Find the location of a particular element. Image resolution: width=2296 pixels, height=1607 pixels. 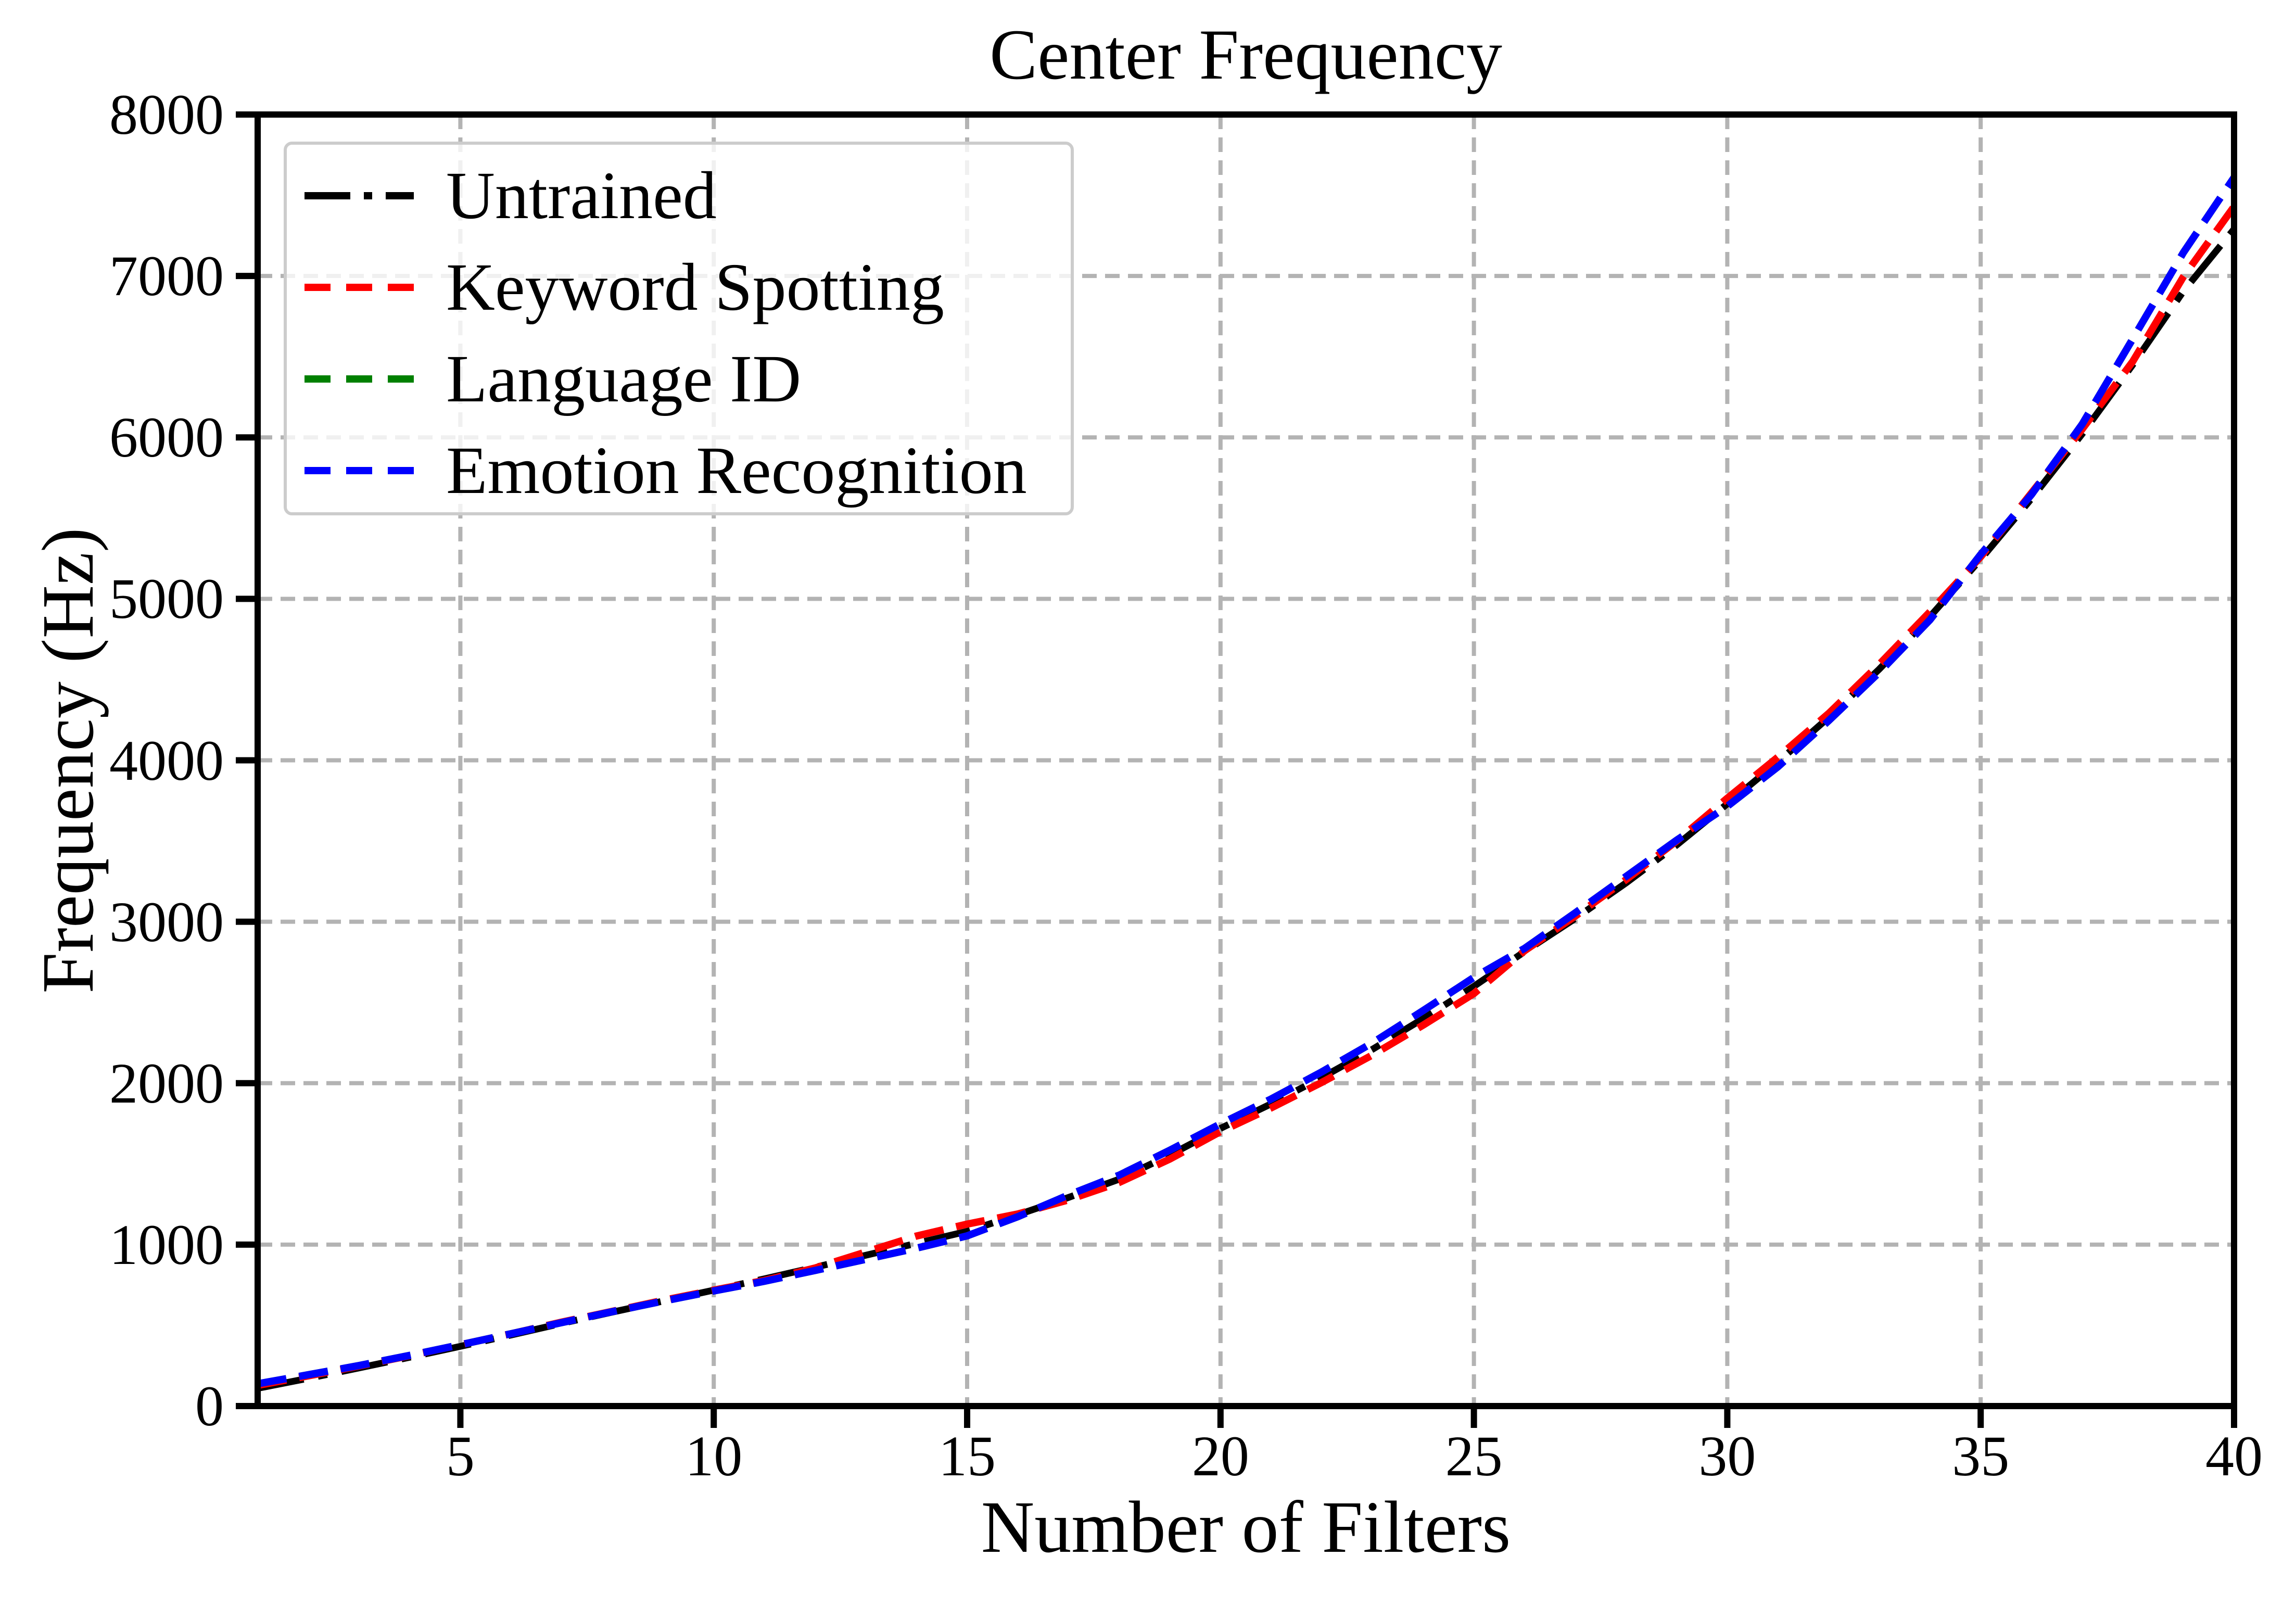

legend-line-keyword-spotting-icon is located at coordinates (359, 287).